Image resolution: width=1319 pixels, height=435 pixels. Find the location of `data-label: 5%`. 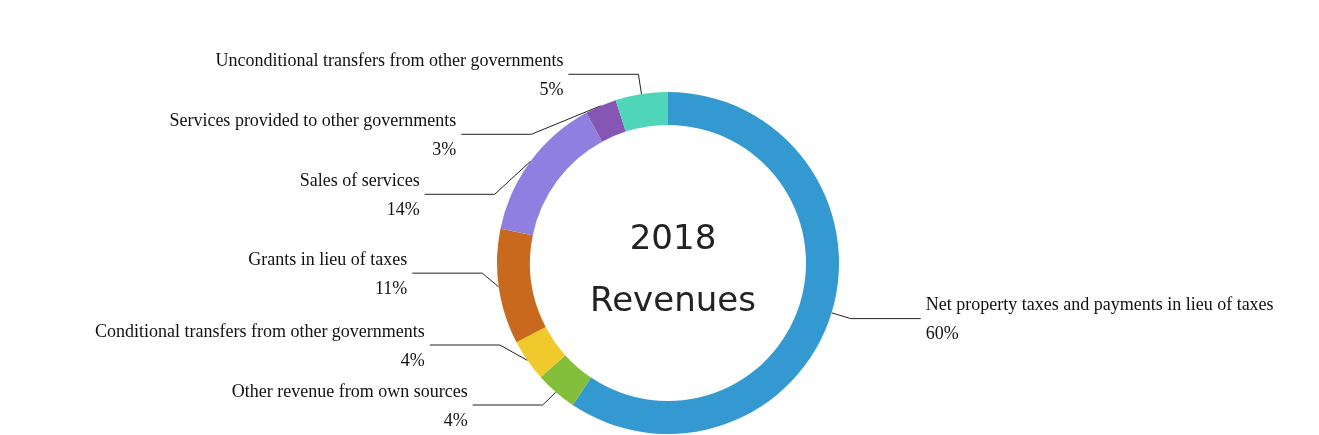

data-label: 5% is located at coordinates (551, 88).